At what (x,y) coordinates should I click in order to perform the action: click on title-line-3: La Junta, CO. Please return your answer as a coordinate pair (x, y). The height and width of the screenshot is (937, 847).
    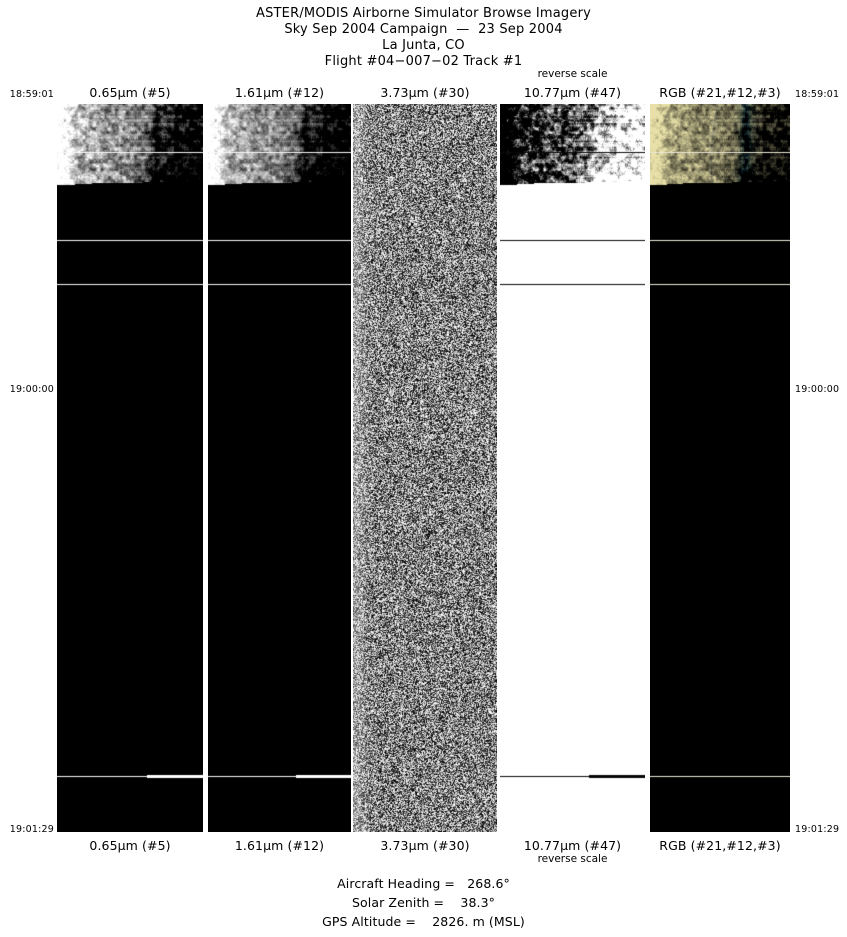
    Looking at the image, I should click on (423, 45).